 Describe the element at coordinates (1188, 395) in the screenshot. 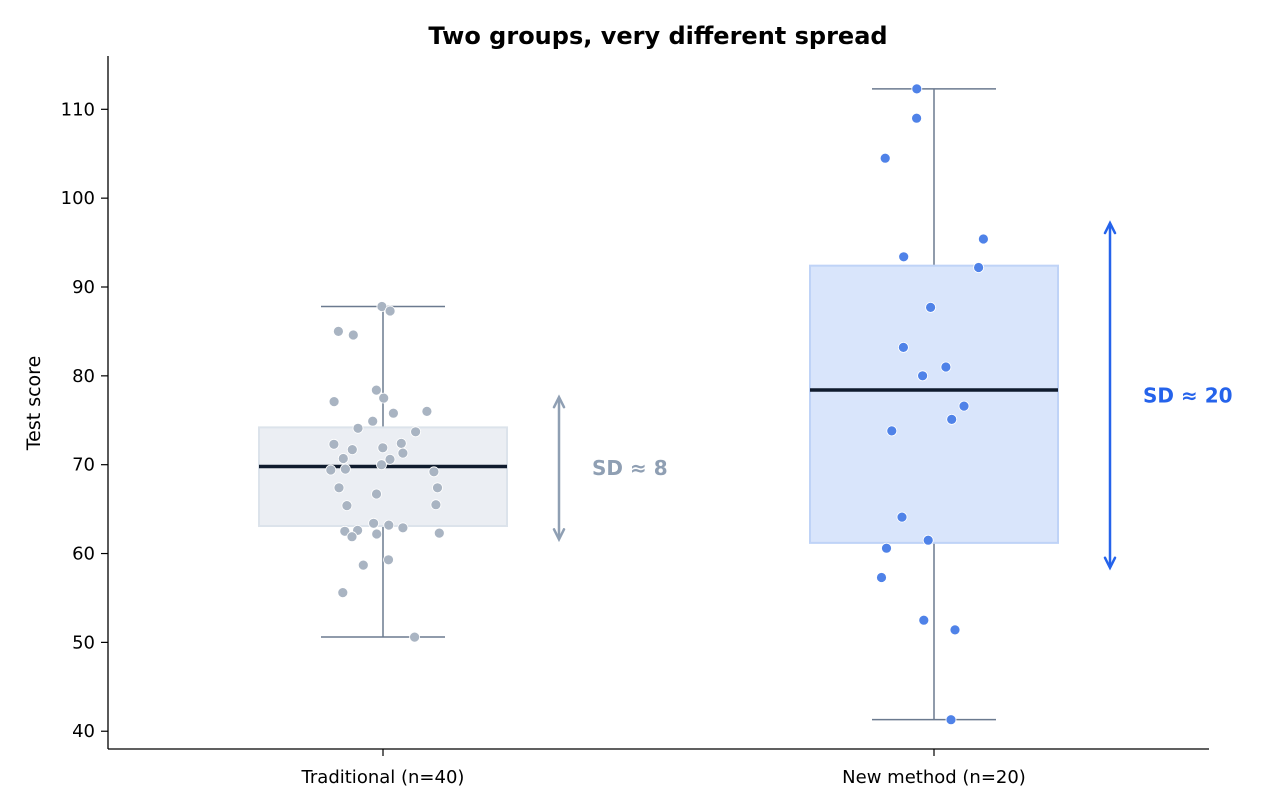

I see `sd-label: SD ≈ 20` at that location.